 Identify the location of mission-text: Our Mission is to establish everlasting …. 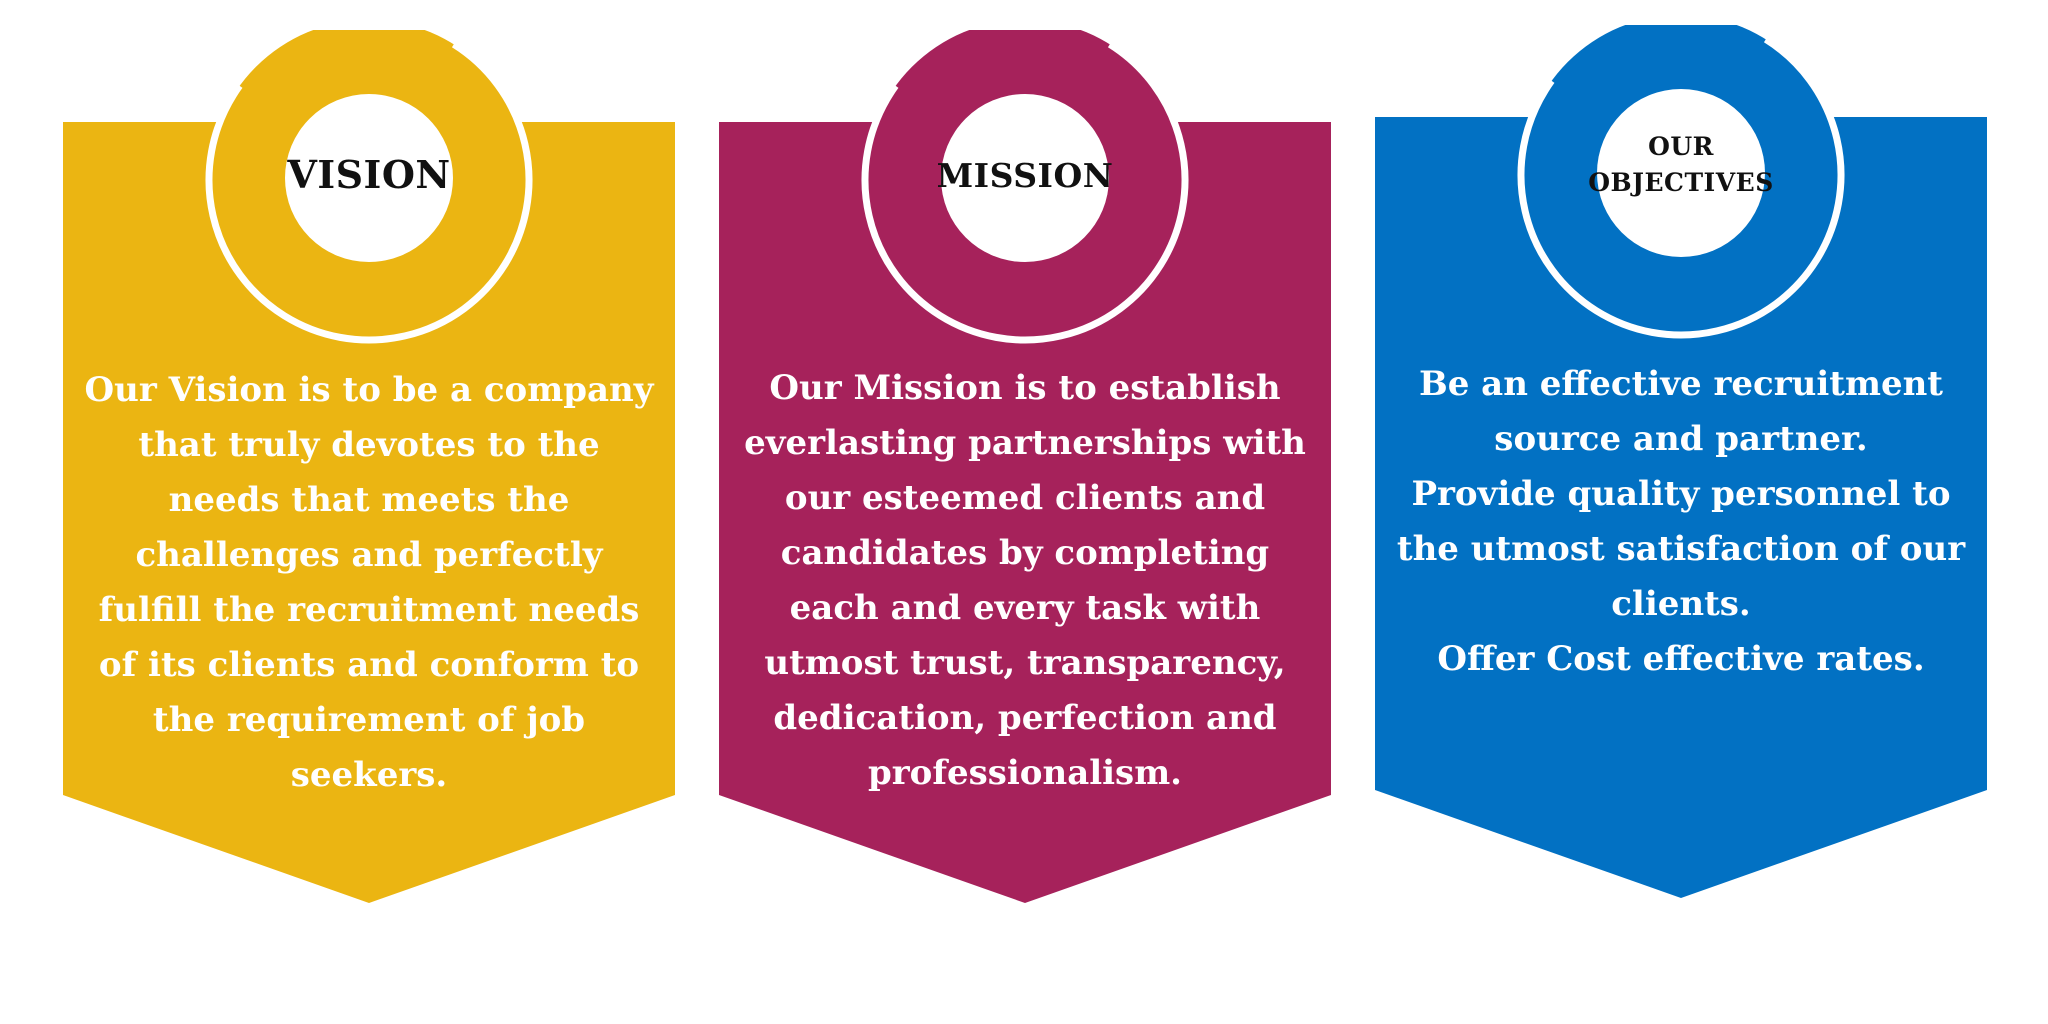
(1025, 581).